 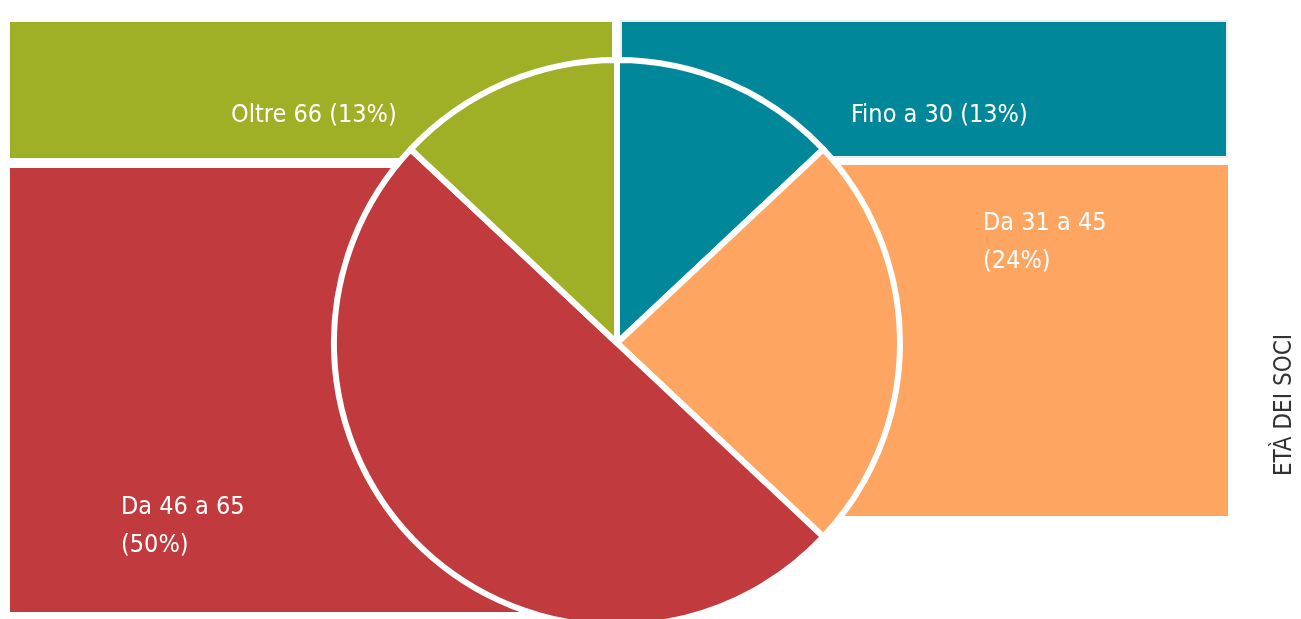 What do you see at coordinates (1017, 259) in the screenshot?
I see `data-label: (24%)` at bounding box center [1017, 259].